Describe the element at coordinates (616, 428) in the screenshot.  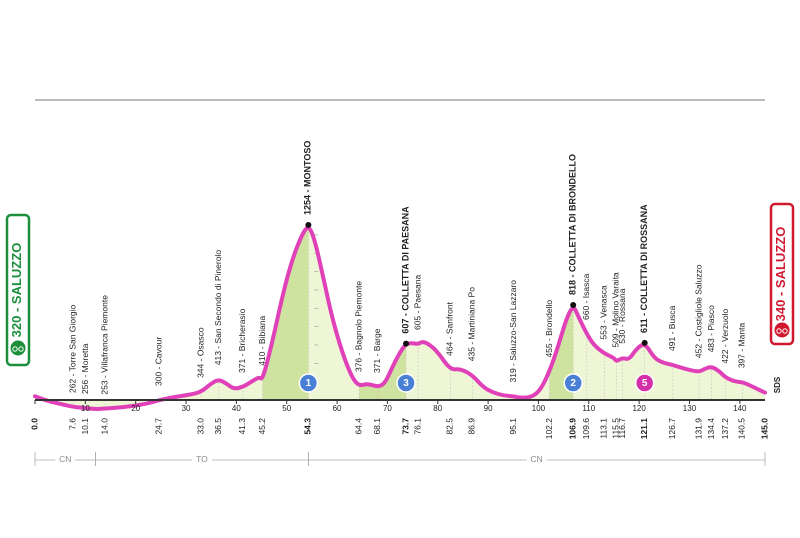
I see `km-label: 115.5` at that location.